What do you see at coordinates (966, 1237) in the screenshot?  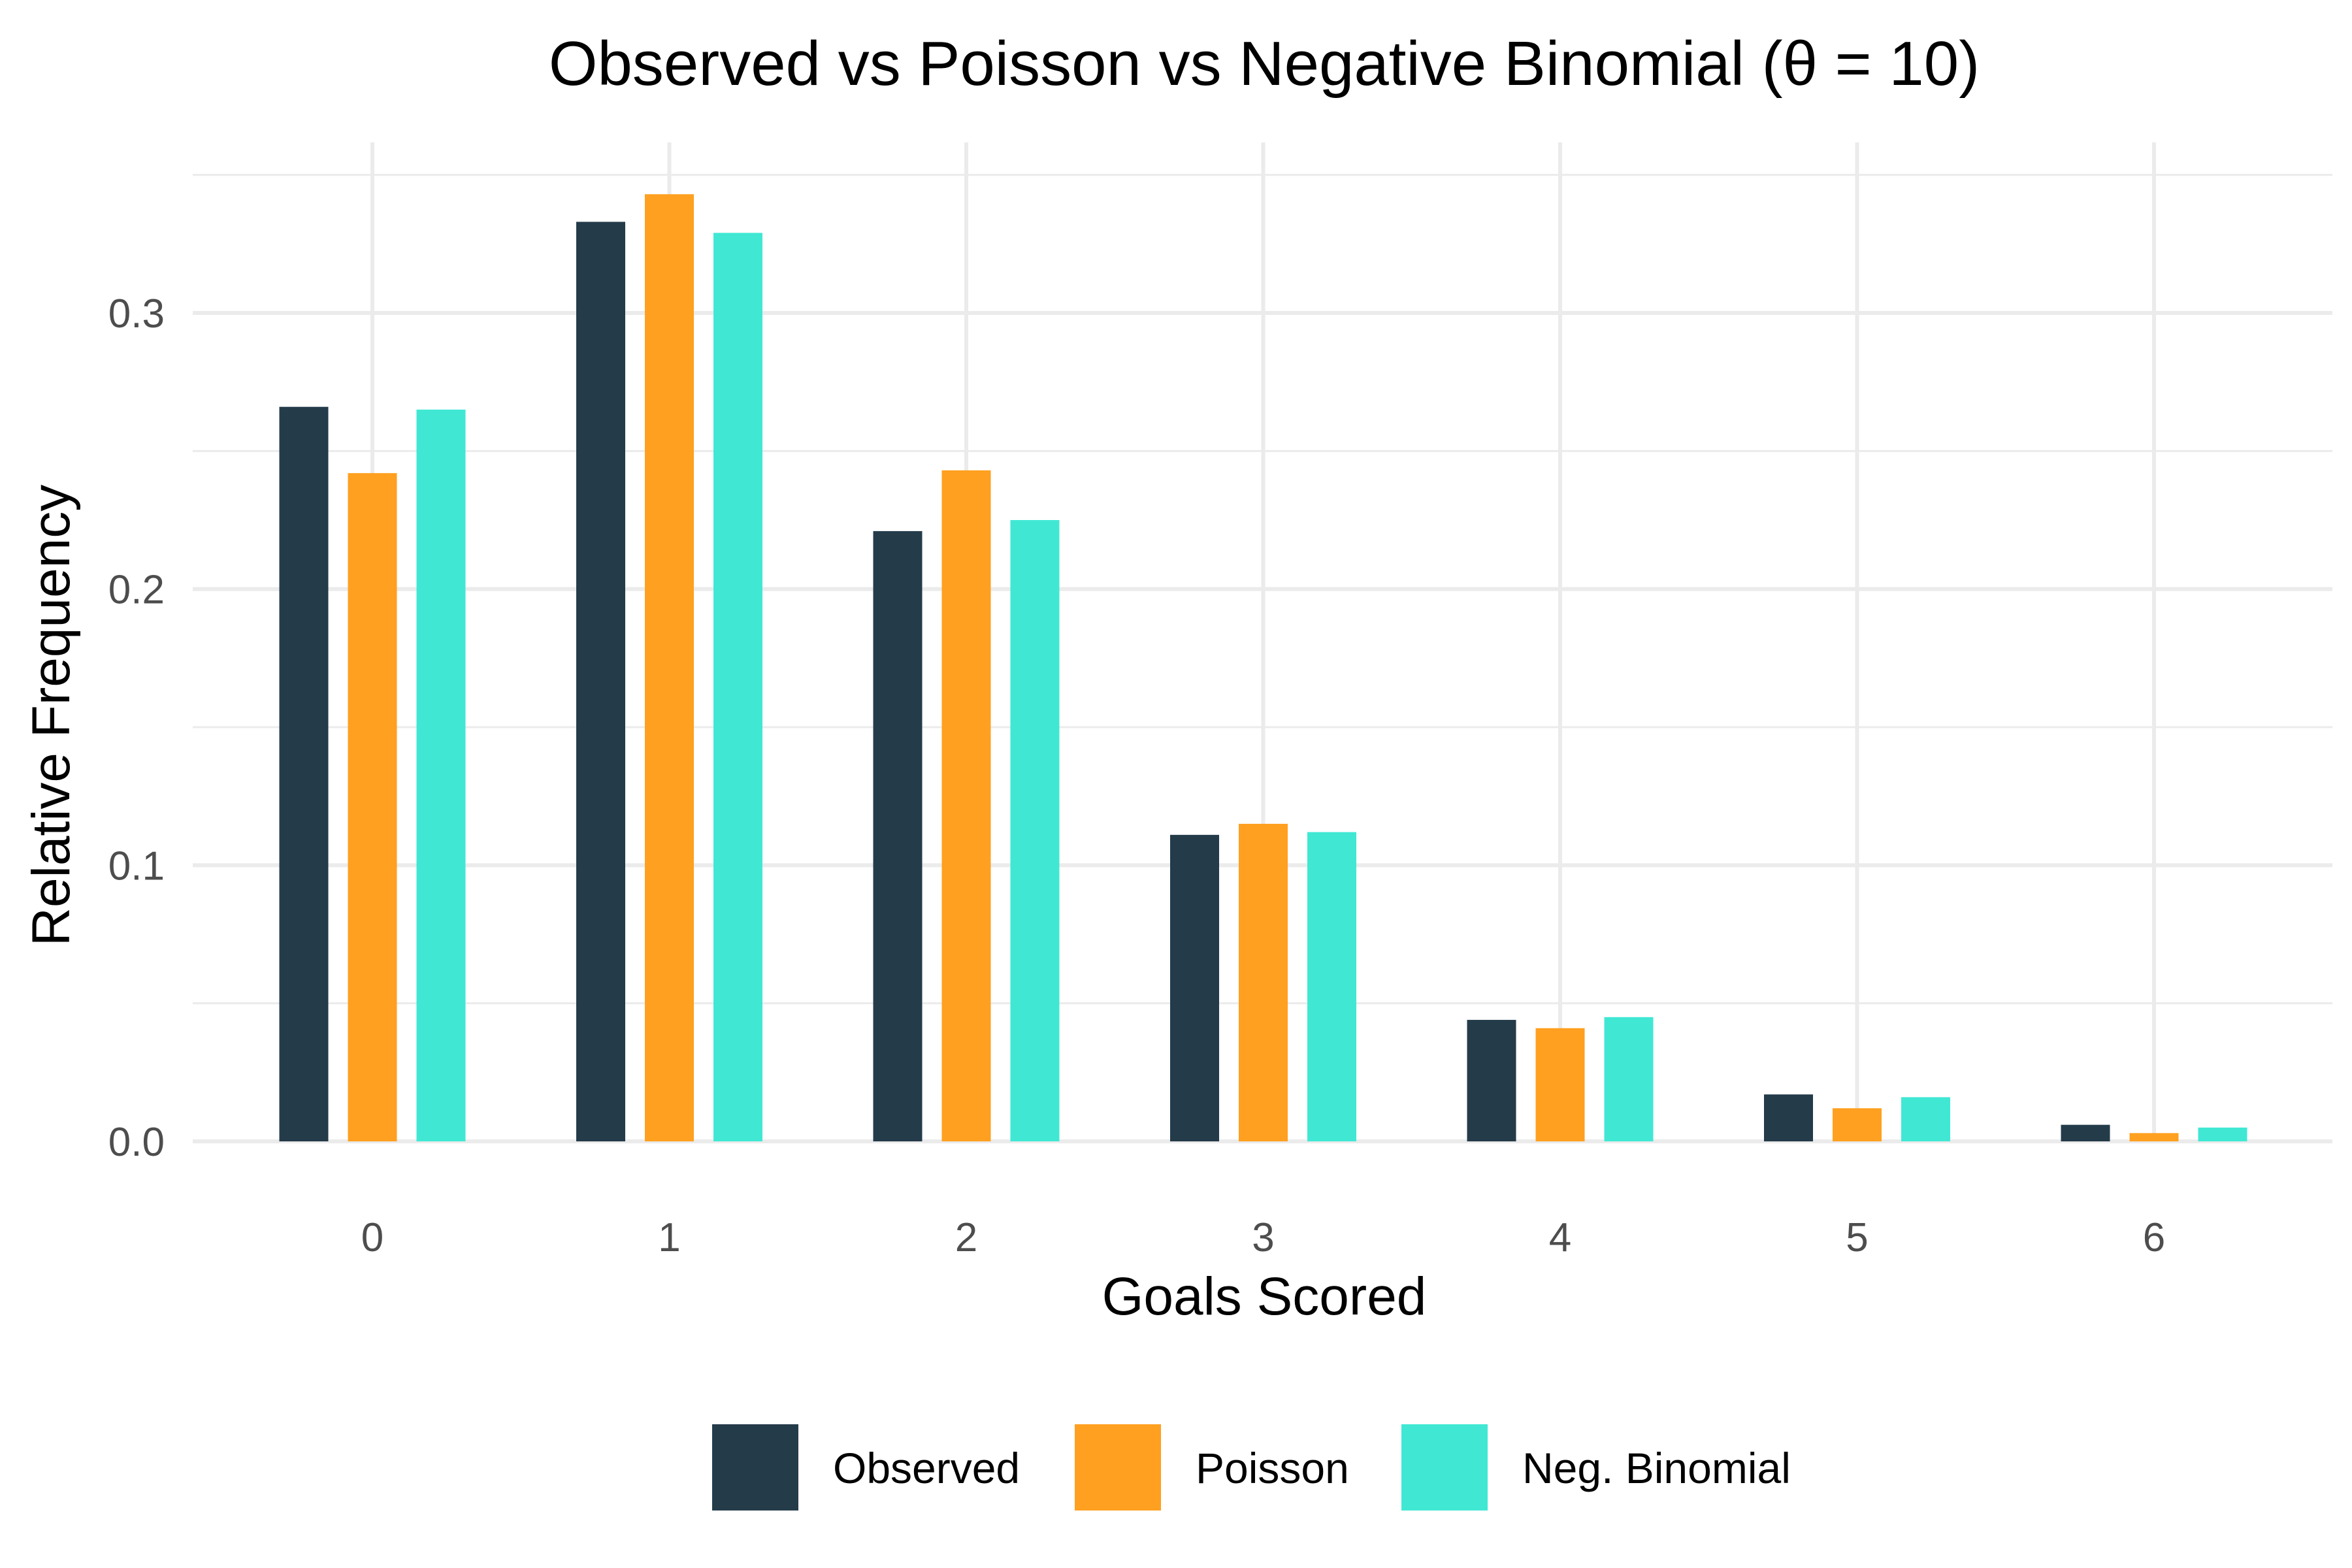 I see `x-tick-label: 2` at bounding box center [966, 1237].